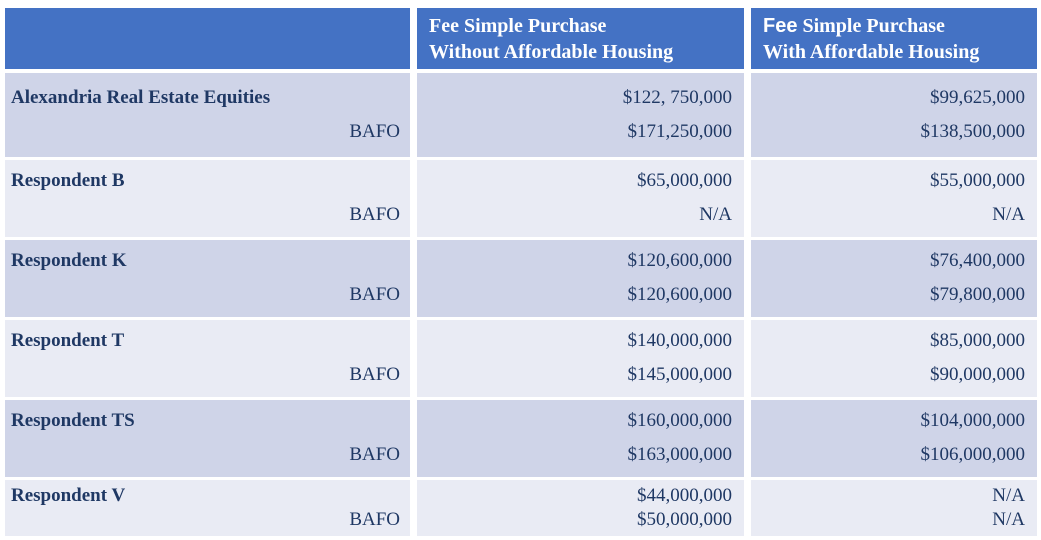  I want to click on with-housing-cell: $76,400,000 $79,800,000, so click(894, 278).